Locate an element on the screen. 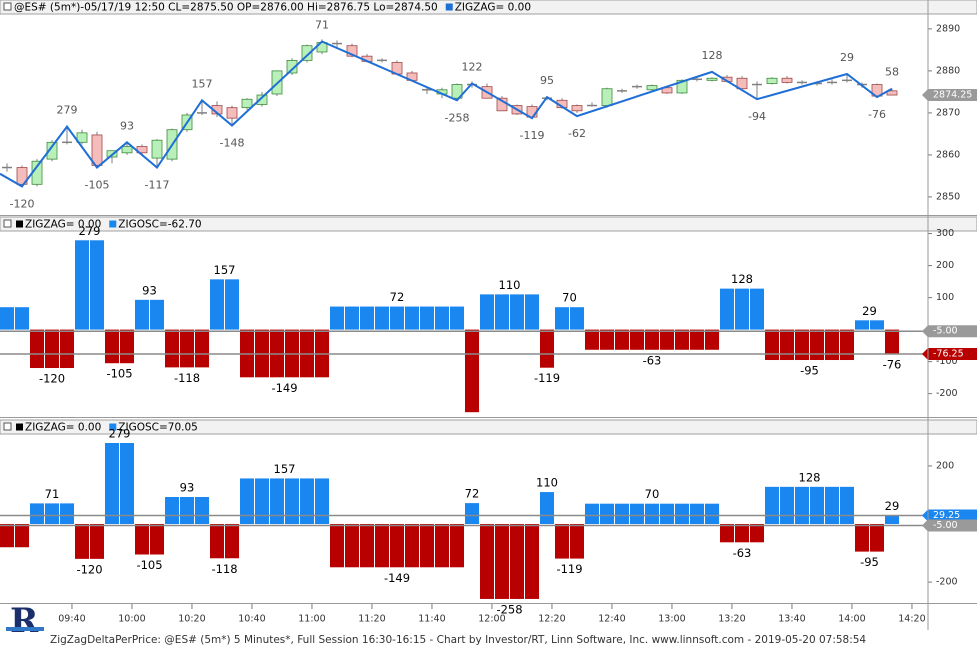 The image size is (977, 647). pivot-label: -105 is located at coordinates (97, 185).